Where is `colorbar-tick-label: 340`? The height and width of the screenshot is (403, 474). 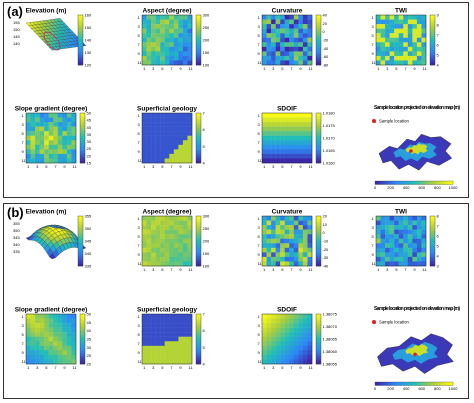 colorbar-tick-label: 340 is located at coordinates (88, 253).